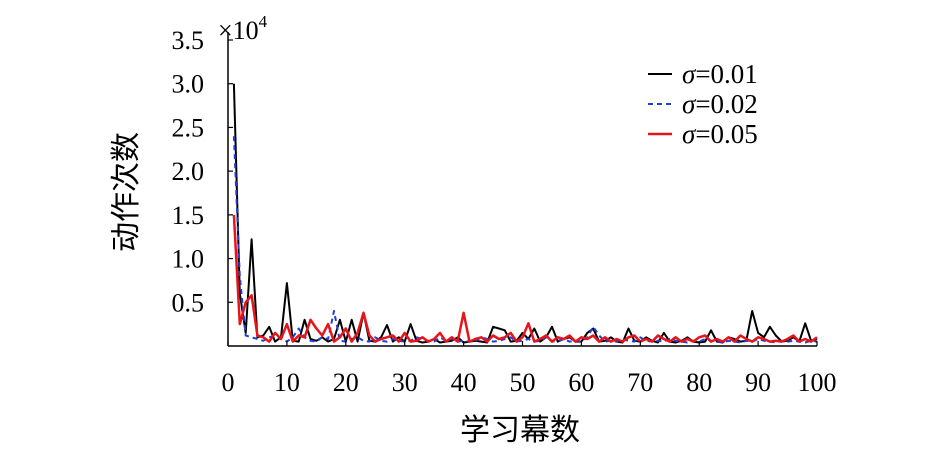  What do you see at coordinates (188, 259) in the screenshot?
I see `y-tick-label: 1.0` at bounding box center [188, 259].